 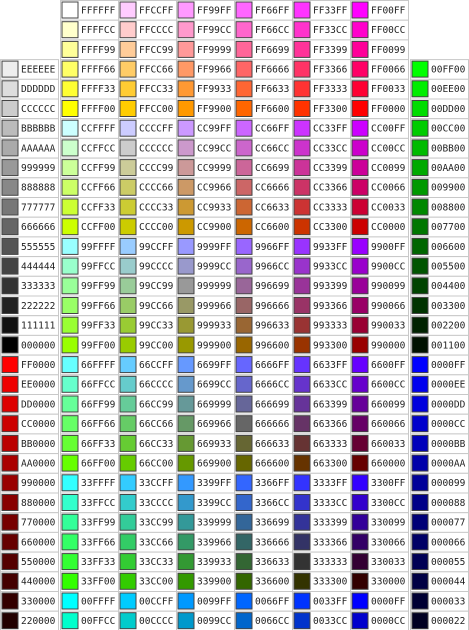 What do you see at coordinates (330, 345) in the screenshot?
I see `color-code: 993300` at bounding box center [330, 345].